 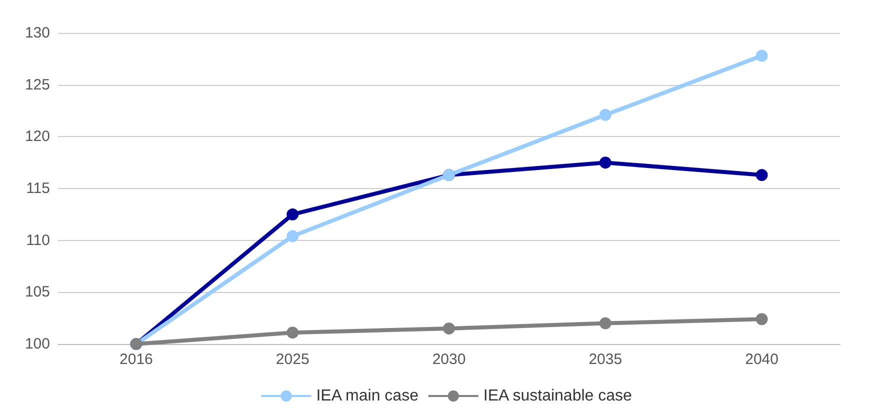 I want to click on legend-label: IEA main case, so click(x=367, y=396).